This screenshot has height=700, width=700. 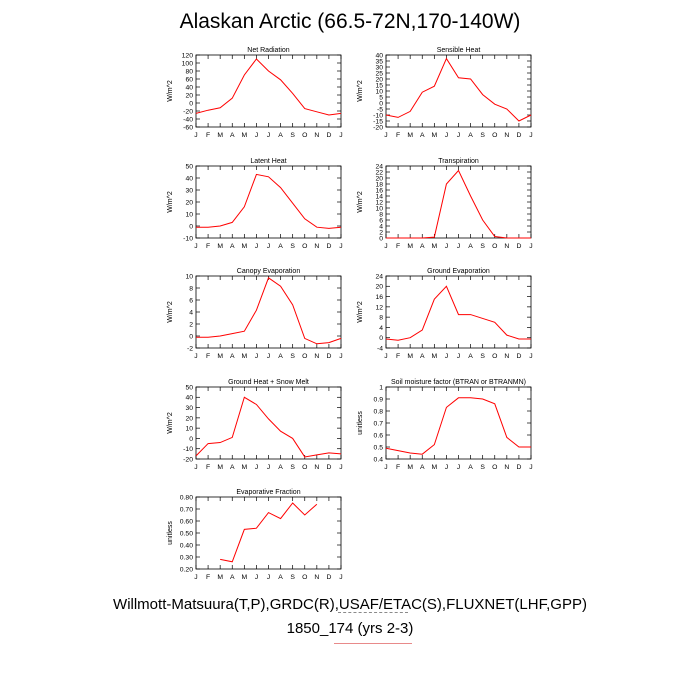 I want to click on y-axis-label: unitless, so click(x=170, y=533).